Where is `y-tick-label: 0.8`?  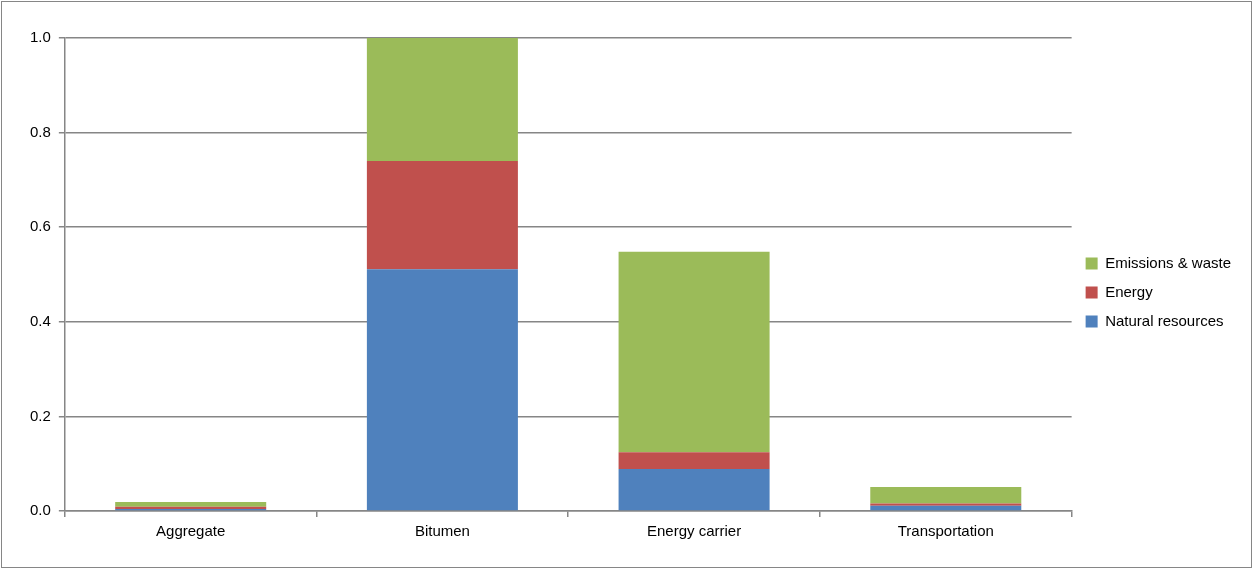 y-tick-label: 0.8 is located at coordinates (40, 131).